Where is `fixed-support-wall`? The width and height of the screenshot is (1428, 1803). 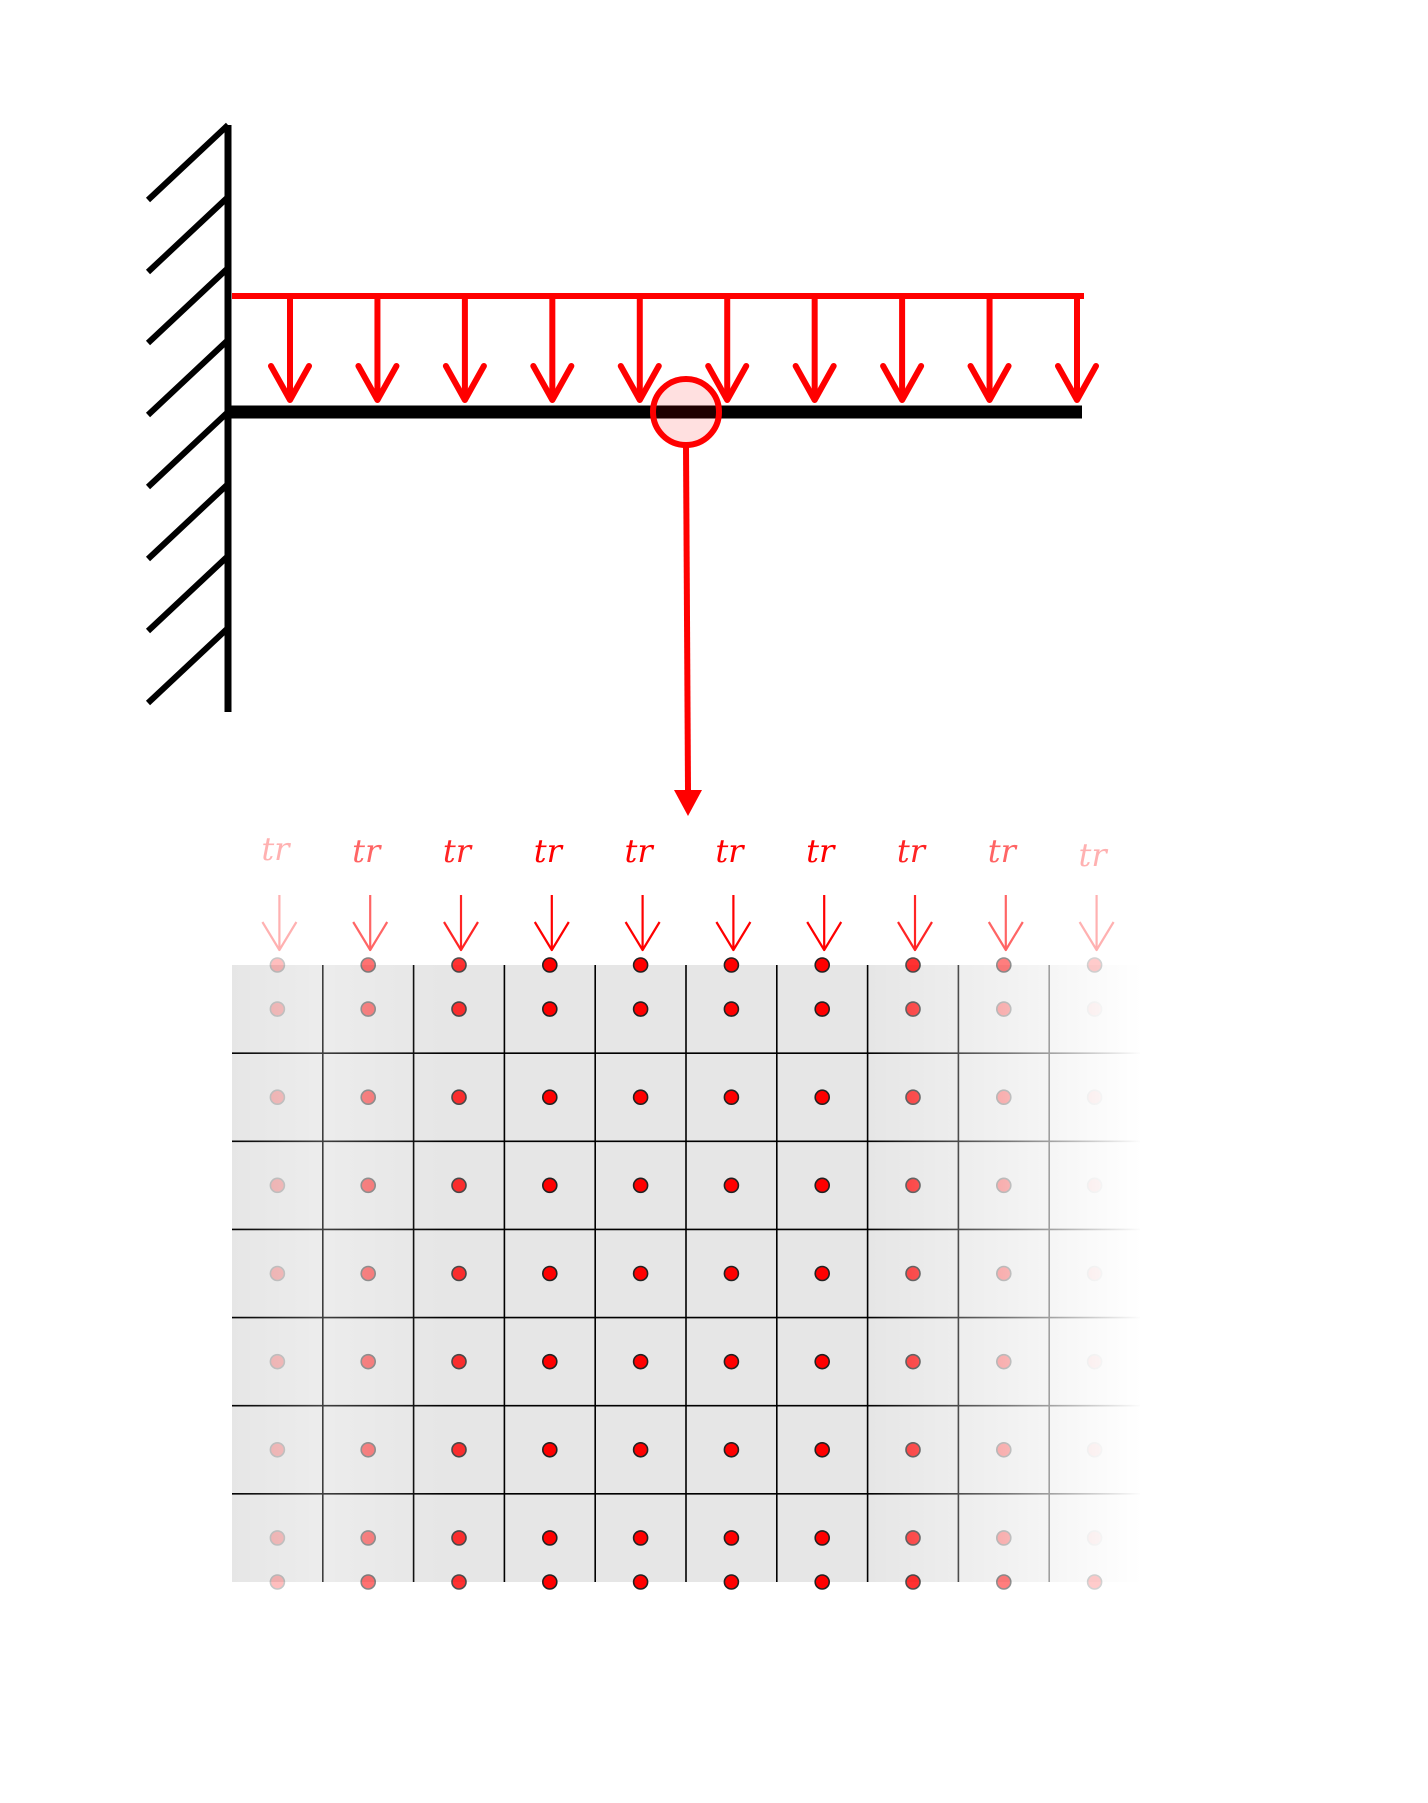
fixed-support-wall is located at coordinates (188, 417).